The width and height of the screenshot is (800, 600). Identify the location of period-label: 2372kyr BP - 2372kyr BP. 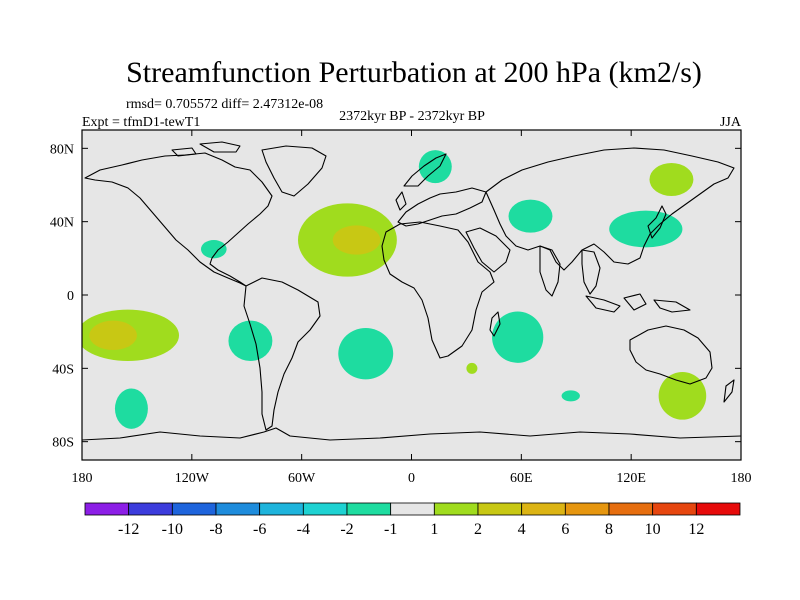
(412, 116).